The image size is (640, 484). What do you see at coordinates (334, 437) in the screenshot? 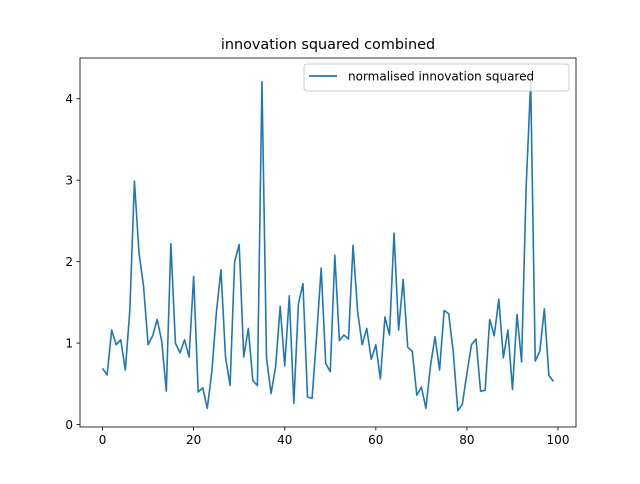
I see `x-axis: 0 20 40 60 80 100` at bounding box center [334, 437].